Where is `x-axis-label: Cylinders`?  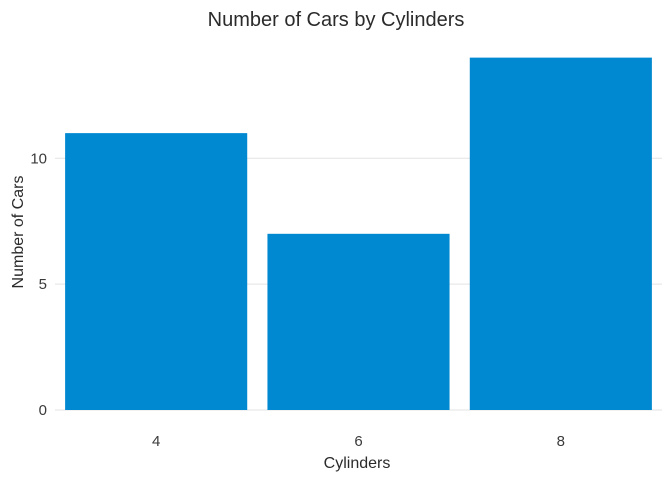 x-axis-label: Cylinders is located at coordinates (357, 463).